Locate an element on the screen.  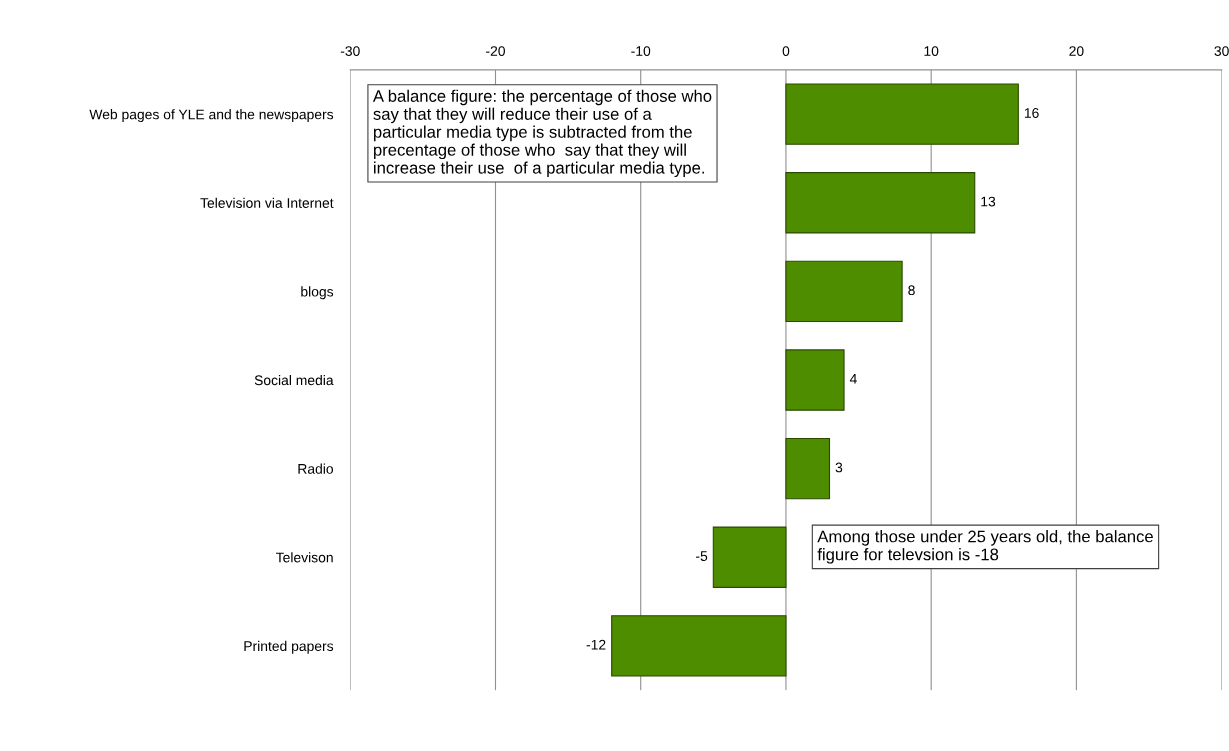
data-label: -5 is located at coordinates (702, 556).